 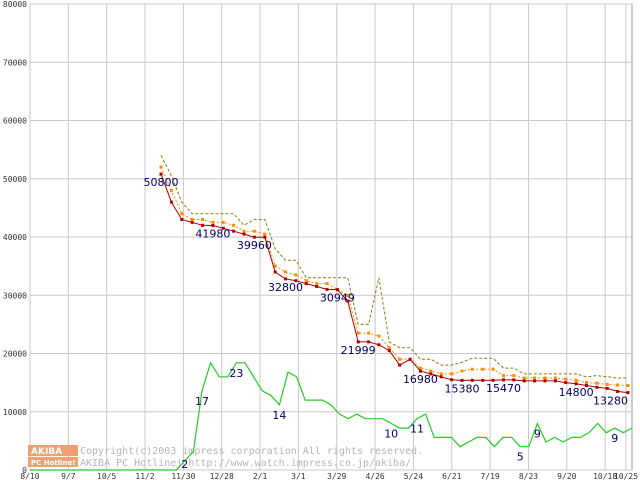 I want to click on count-data-label: 23, so click(x=236, y=373).